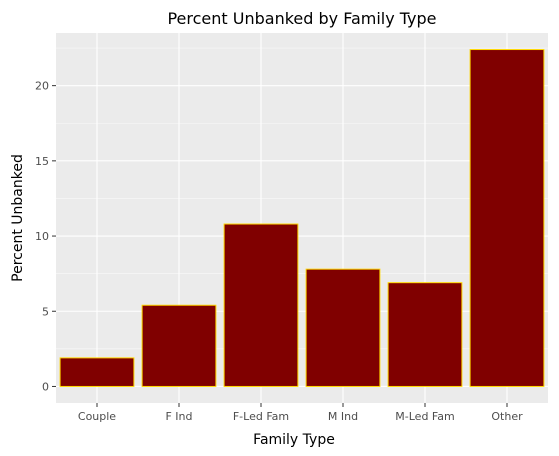 The height and width of the screenshot is (456, 559). What do you see at coordinates (294, 440) in the screenshot?
I see `x-axis-title: Family Type` at bounding box center [294, 440].